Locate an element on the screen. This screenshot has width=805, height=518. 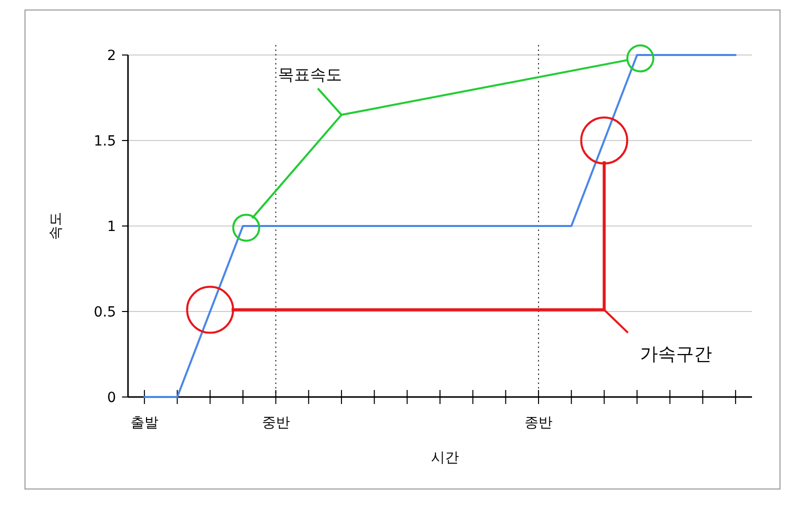
x-tick-label: 중반 is located at coordinates (276, 423).